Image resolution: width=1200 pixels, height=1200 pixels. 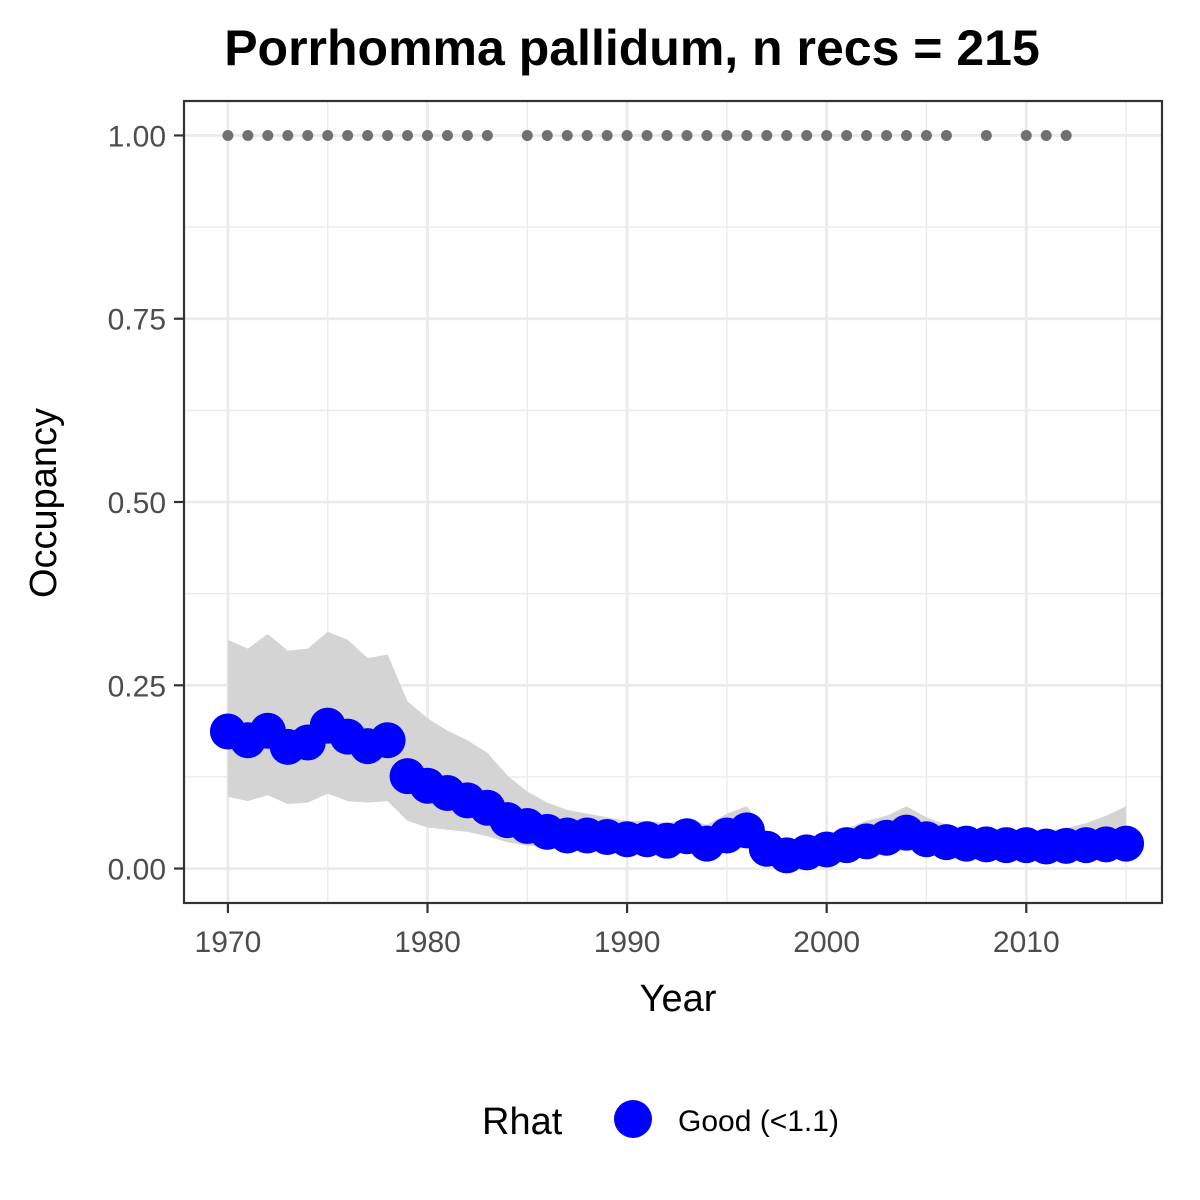 I want to click on legend-title: Rhat, so click(x=522, y=1122).